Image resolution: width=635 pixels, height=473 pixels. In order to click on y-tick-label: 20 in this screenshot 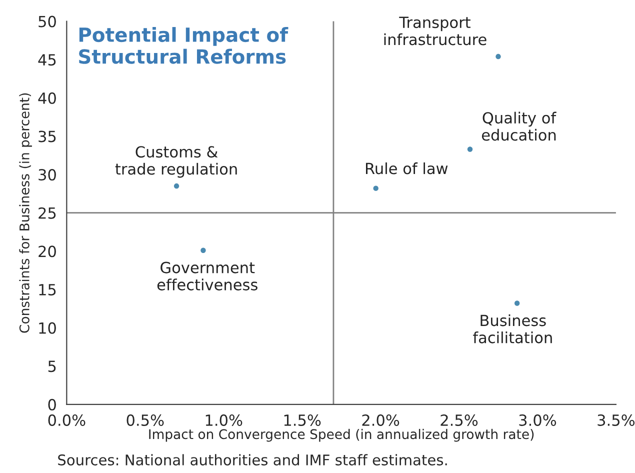, I will do `click(47, 252)`.